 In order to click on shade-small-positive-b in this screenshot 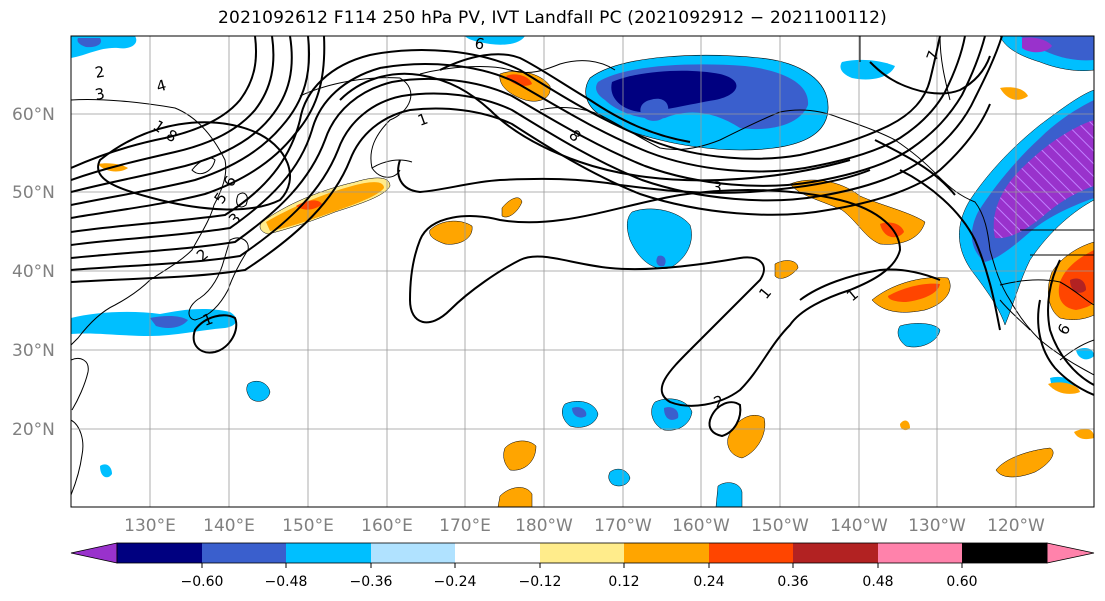, I will do `click(786, 269)`.